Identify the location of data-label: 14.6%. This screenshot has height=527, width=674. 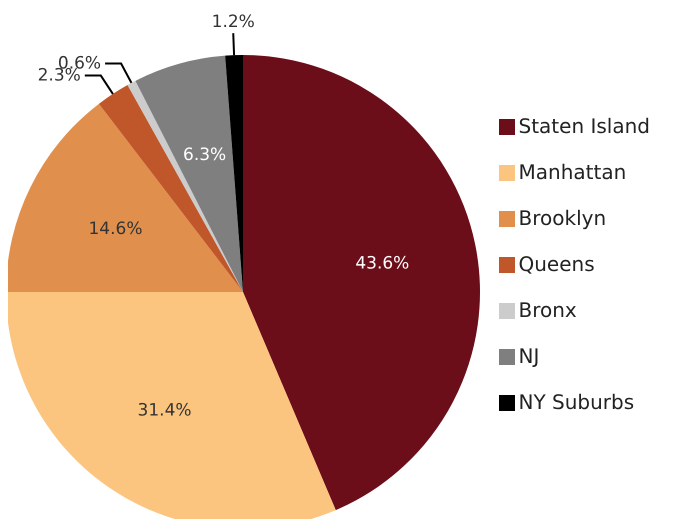
(115, 229).